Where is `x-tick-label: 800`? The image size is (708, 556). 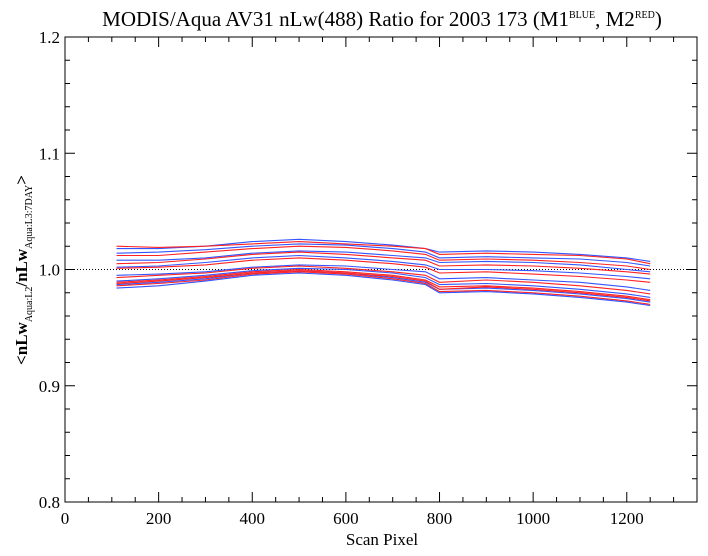
x-tick-label: 800 is located at coordinates (440, 518).